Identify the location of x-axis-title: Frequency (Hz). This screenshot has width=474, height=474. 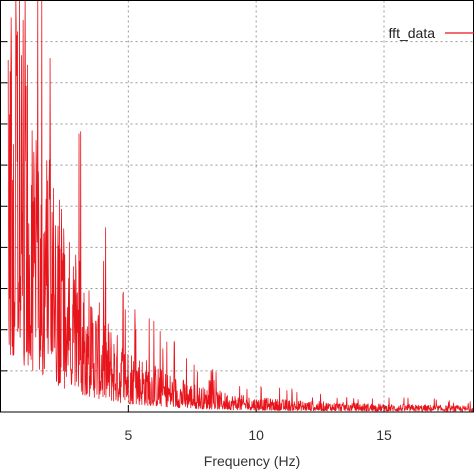
(252, 461).